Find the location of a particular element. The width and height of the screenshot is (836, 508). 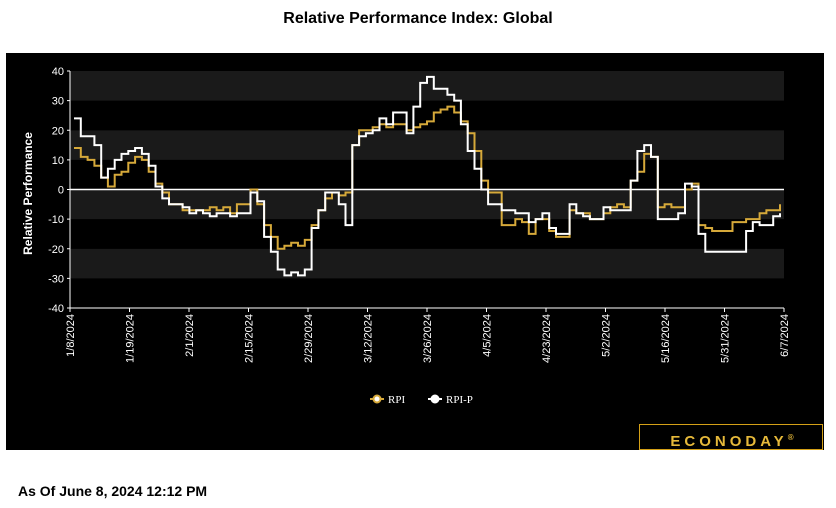

x-tick-label: 2/15/2024 is located at coordinates (250, 338).